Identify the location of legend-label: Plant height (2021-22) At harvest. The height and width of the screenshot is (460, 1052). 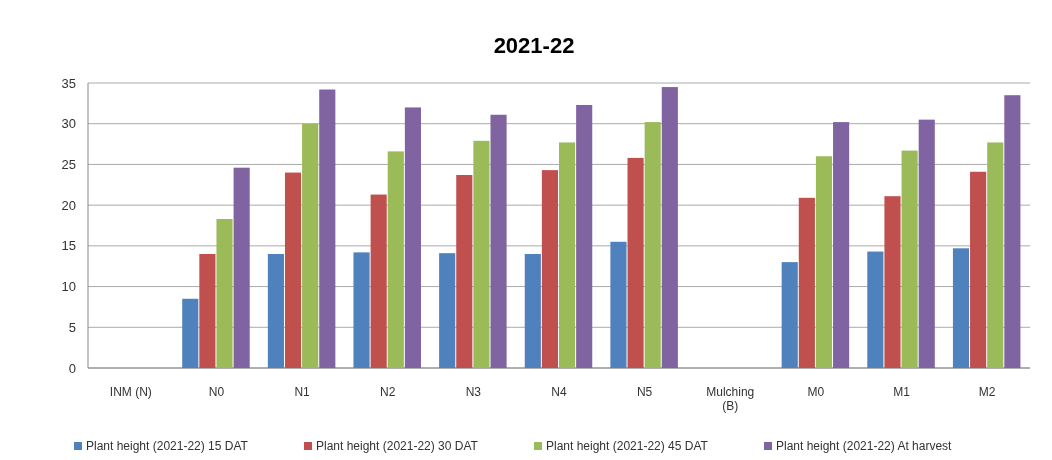
(864, 446).